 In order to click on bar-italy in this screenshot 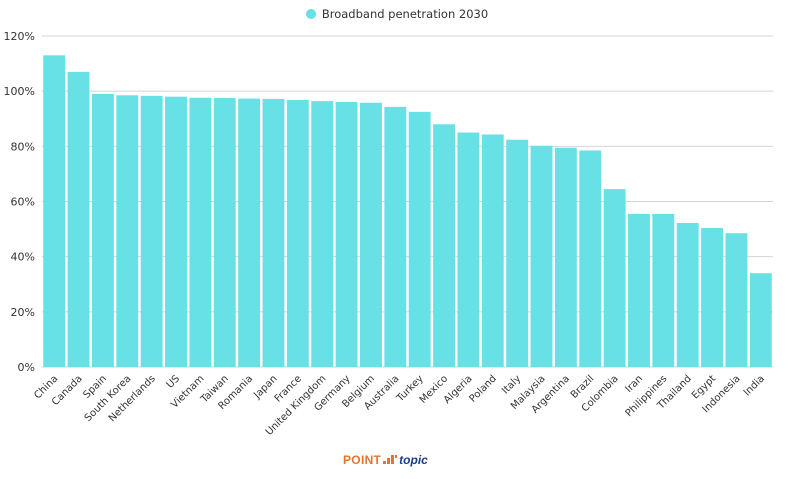, I will do `click(517, 253)`.